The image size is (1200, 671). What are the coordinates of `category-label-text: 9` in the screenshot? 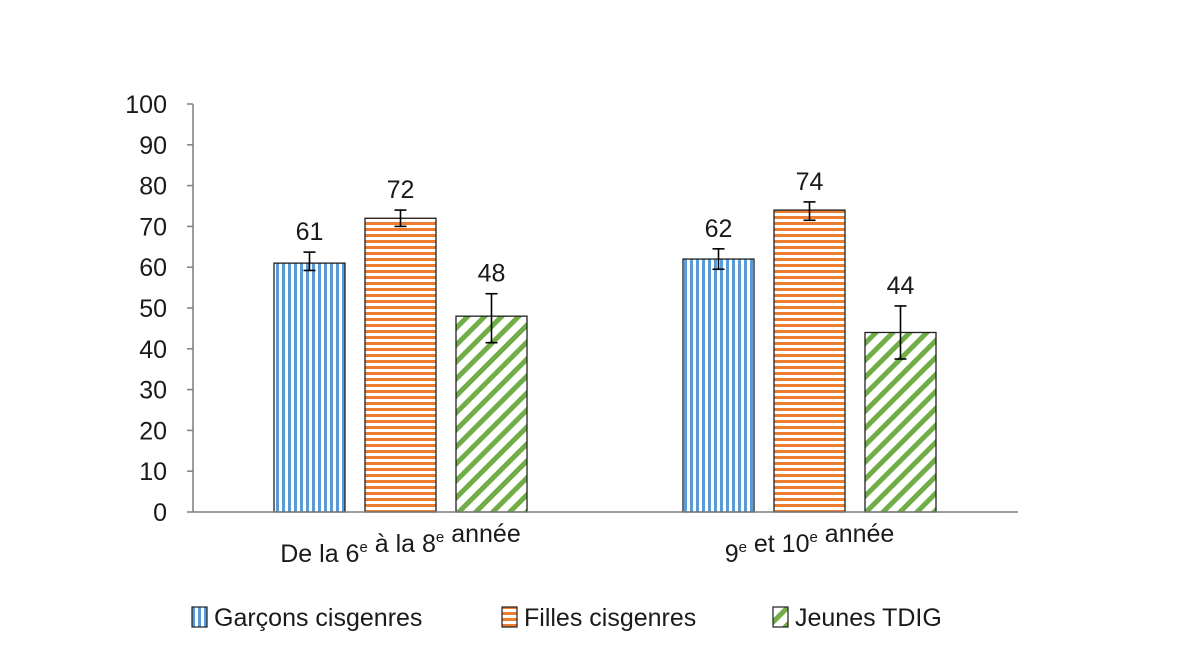 It's located at (732, 554).